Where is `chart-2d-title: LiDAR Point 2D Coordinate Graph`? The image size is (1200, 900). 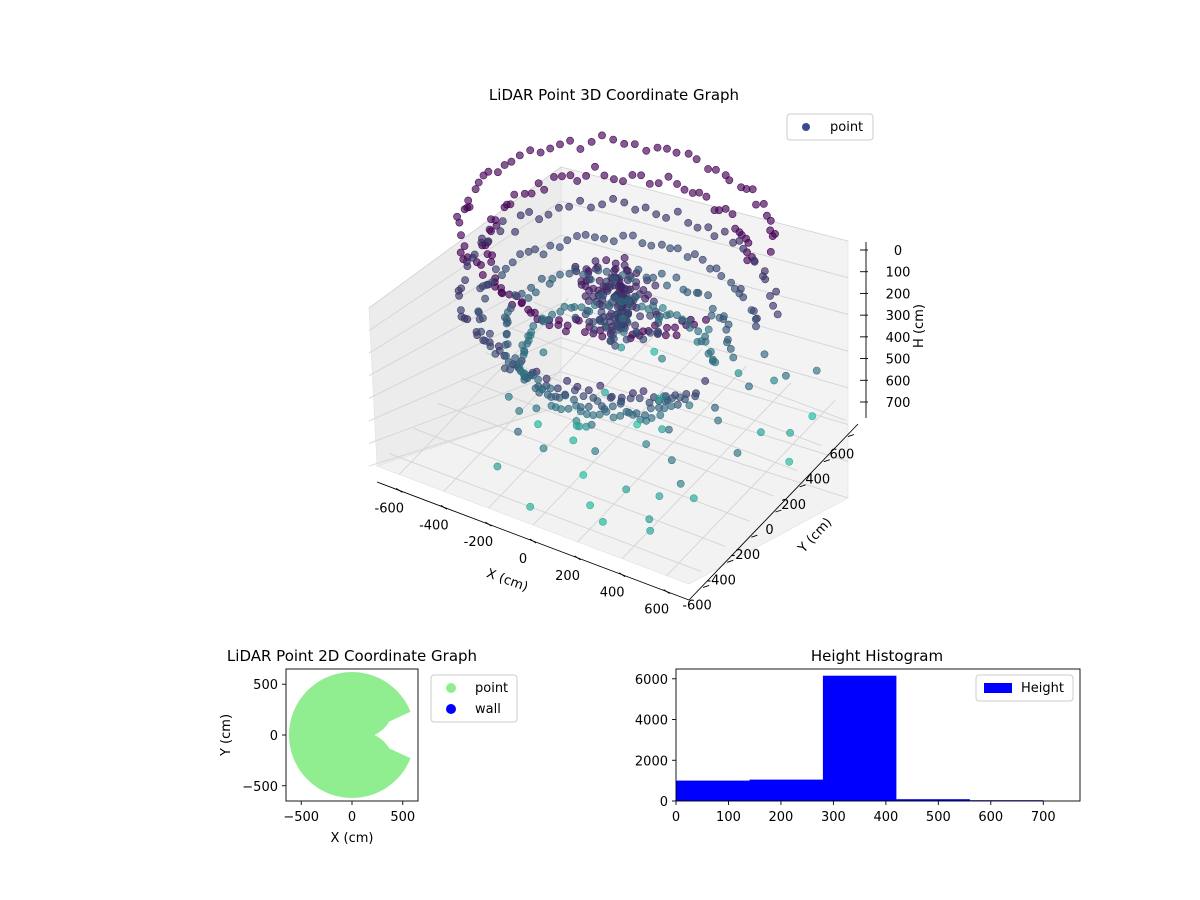 chart-2d-title: LiDAR Point 2D Coordinate Graph is located at coordinates (352, 656).